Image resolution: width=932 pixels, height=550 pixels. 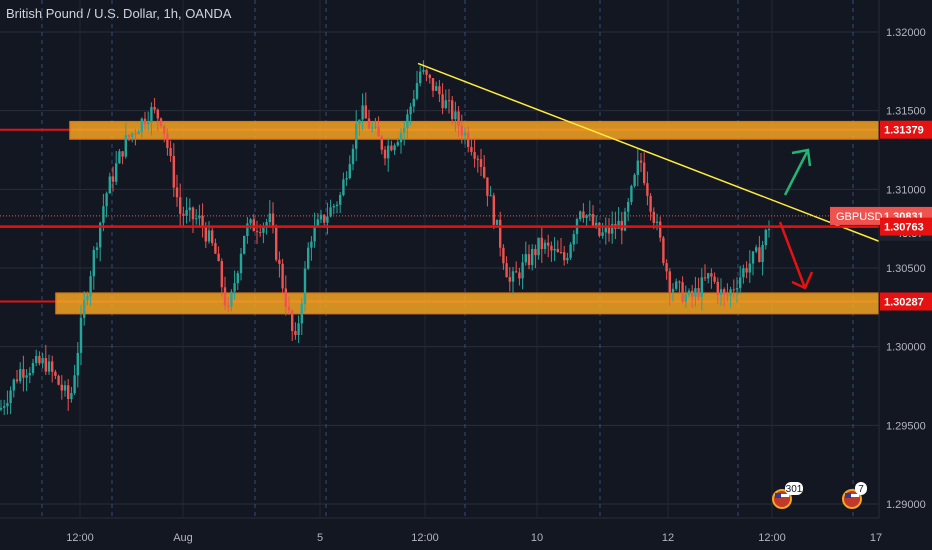 I want to click on arrow-up-icon, so click(x=796, y=172).